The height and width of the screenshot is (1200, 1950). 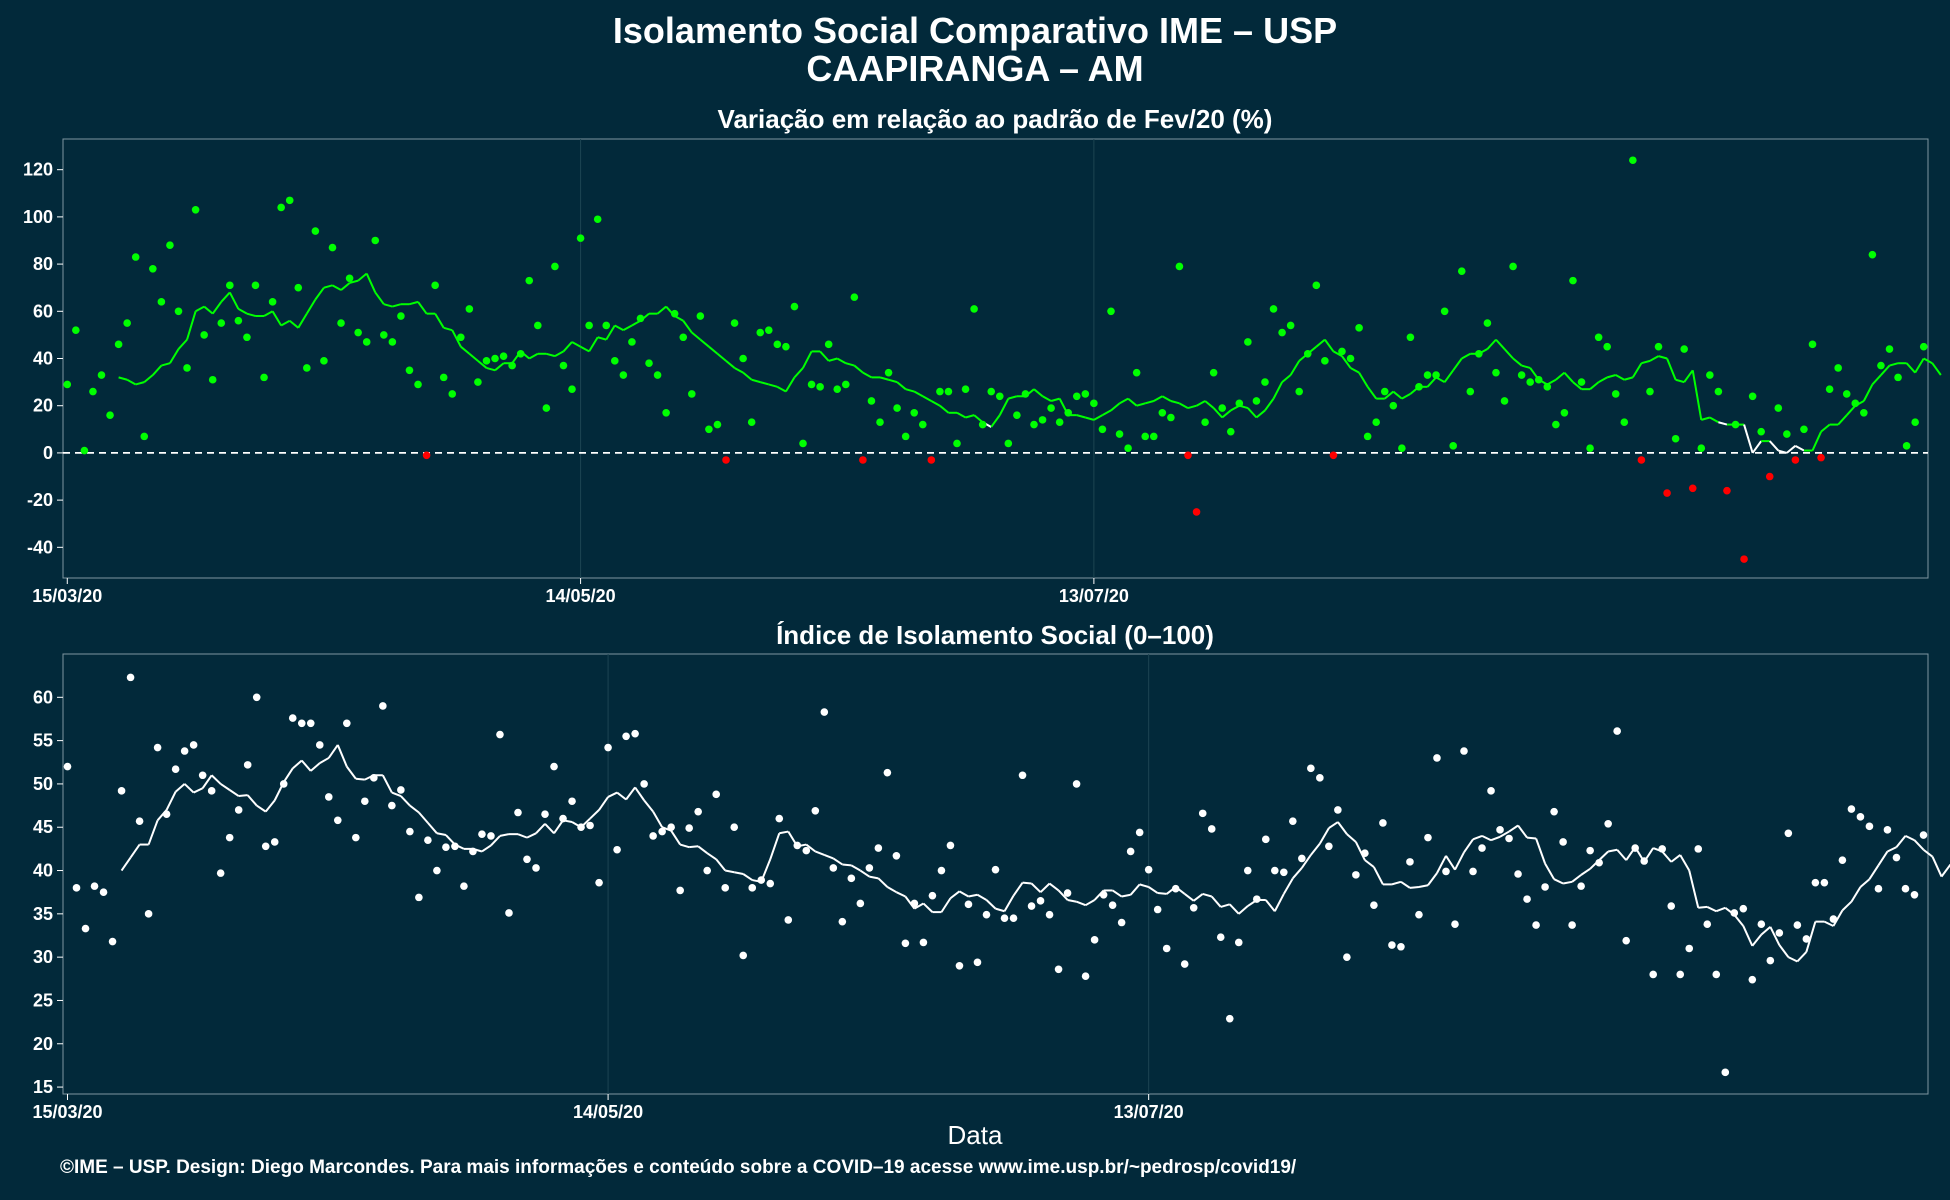 What do you see at coordinates (43, 1000) in the screenshot?
I see `panel2-y-tick-label: 25` at bounding box center [43, 1000].